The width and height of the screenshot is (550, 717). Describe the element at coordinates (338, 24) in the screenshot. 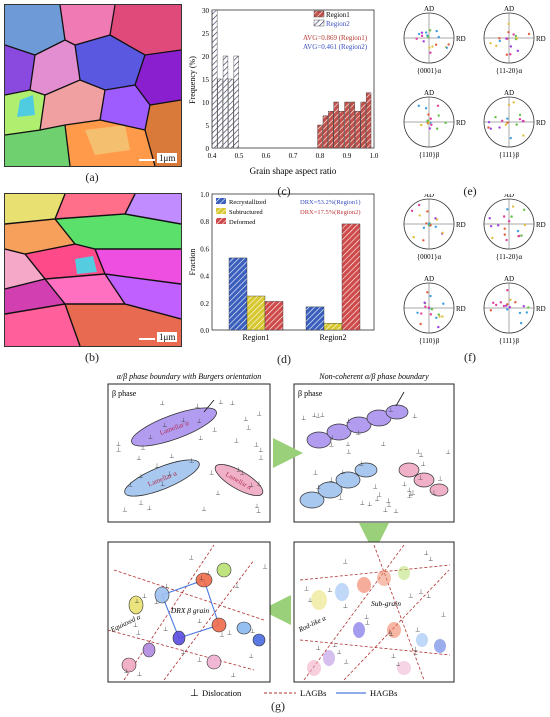

I see `legend-region2: Region2` at that location.